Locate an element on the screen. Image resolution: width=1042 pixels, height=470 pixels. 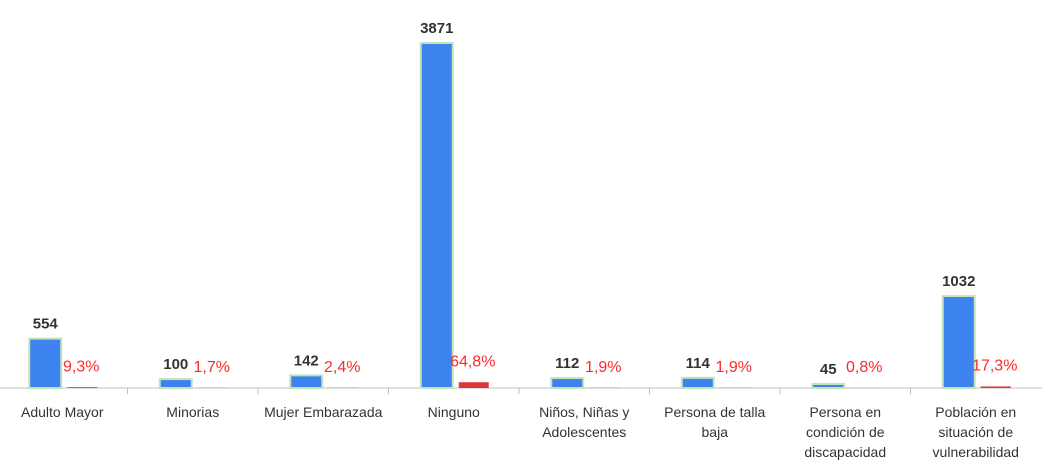
data-label: 17,3% is located at coordinates (994, 366).